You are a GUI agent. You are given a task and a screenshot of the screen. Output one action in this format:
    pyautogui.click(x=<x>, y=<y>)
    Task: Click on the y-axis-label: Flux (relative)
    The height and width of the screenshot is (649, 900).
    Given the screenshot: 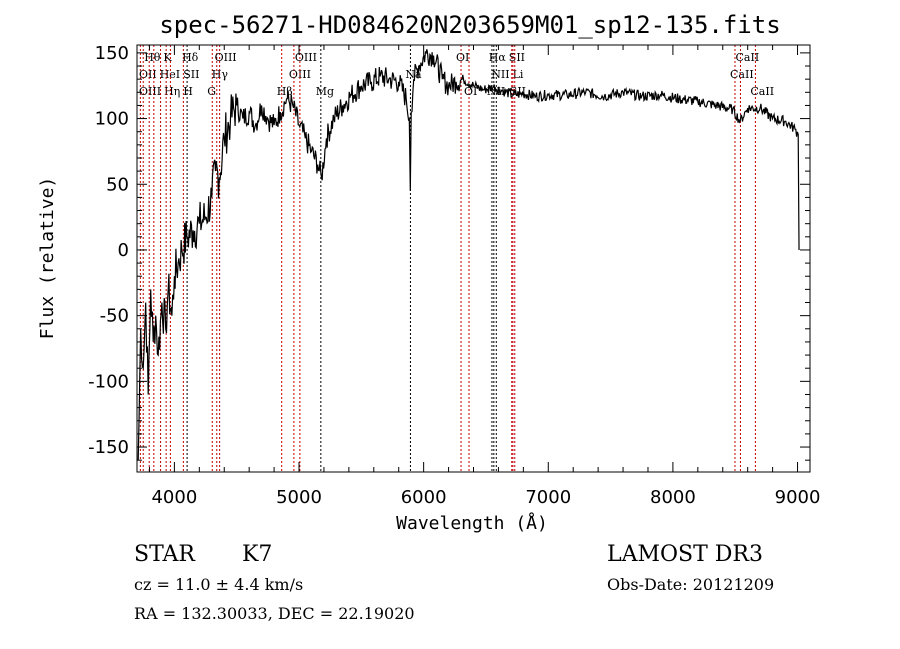 What is the action you would take?
    pyautogui.click(x=47, y=258)
    